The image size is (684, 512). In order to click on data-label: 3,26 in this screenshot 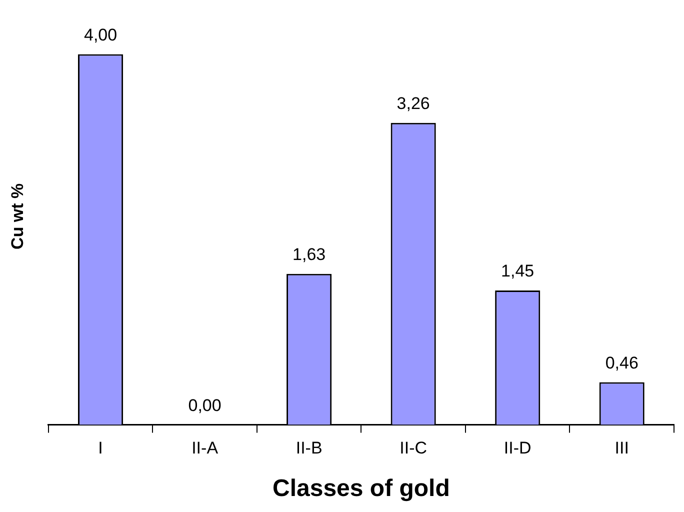, I will do `click(413, 104)`.